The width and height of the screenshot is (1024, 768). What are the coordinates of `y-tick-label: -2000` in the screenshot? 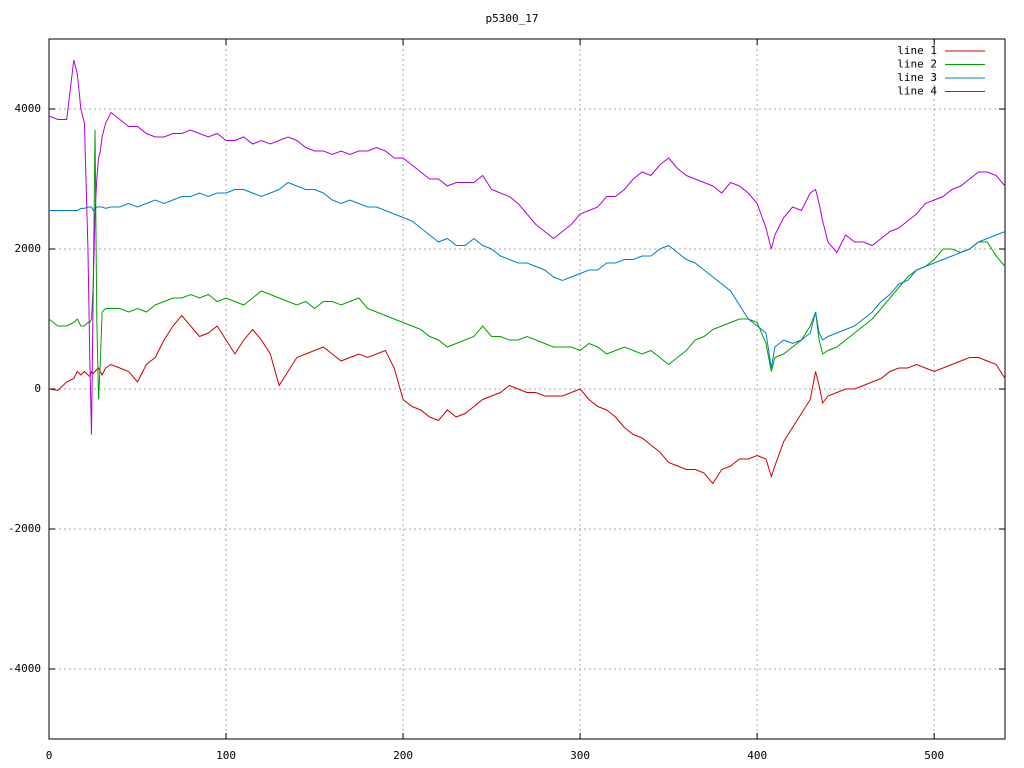 It's located at (24, 528).